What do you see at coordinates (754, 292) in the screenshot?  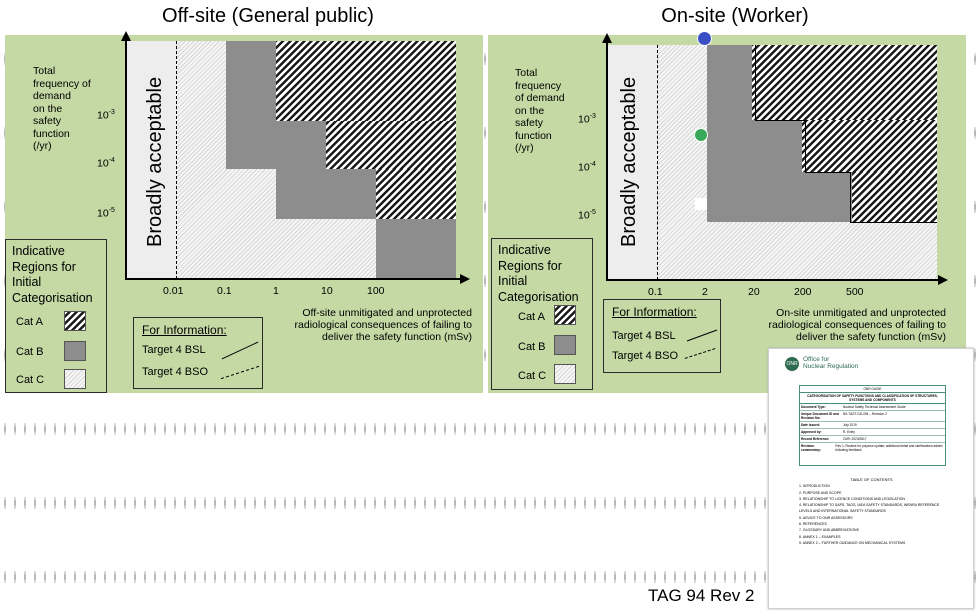 I see `right-x-tick: 20` at bounding box center [754, 292].